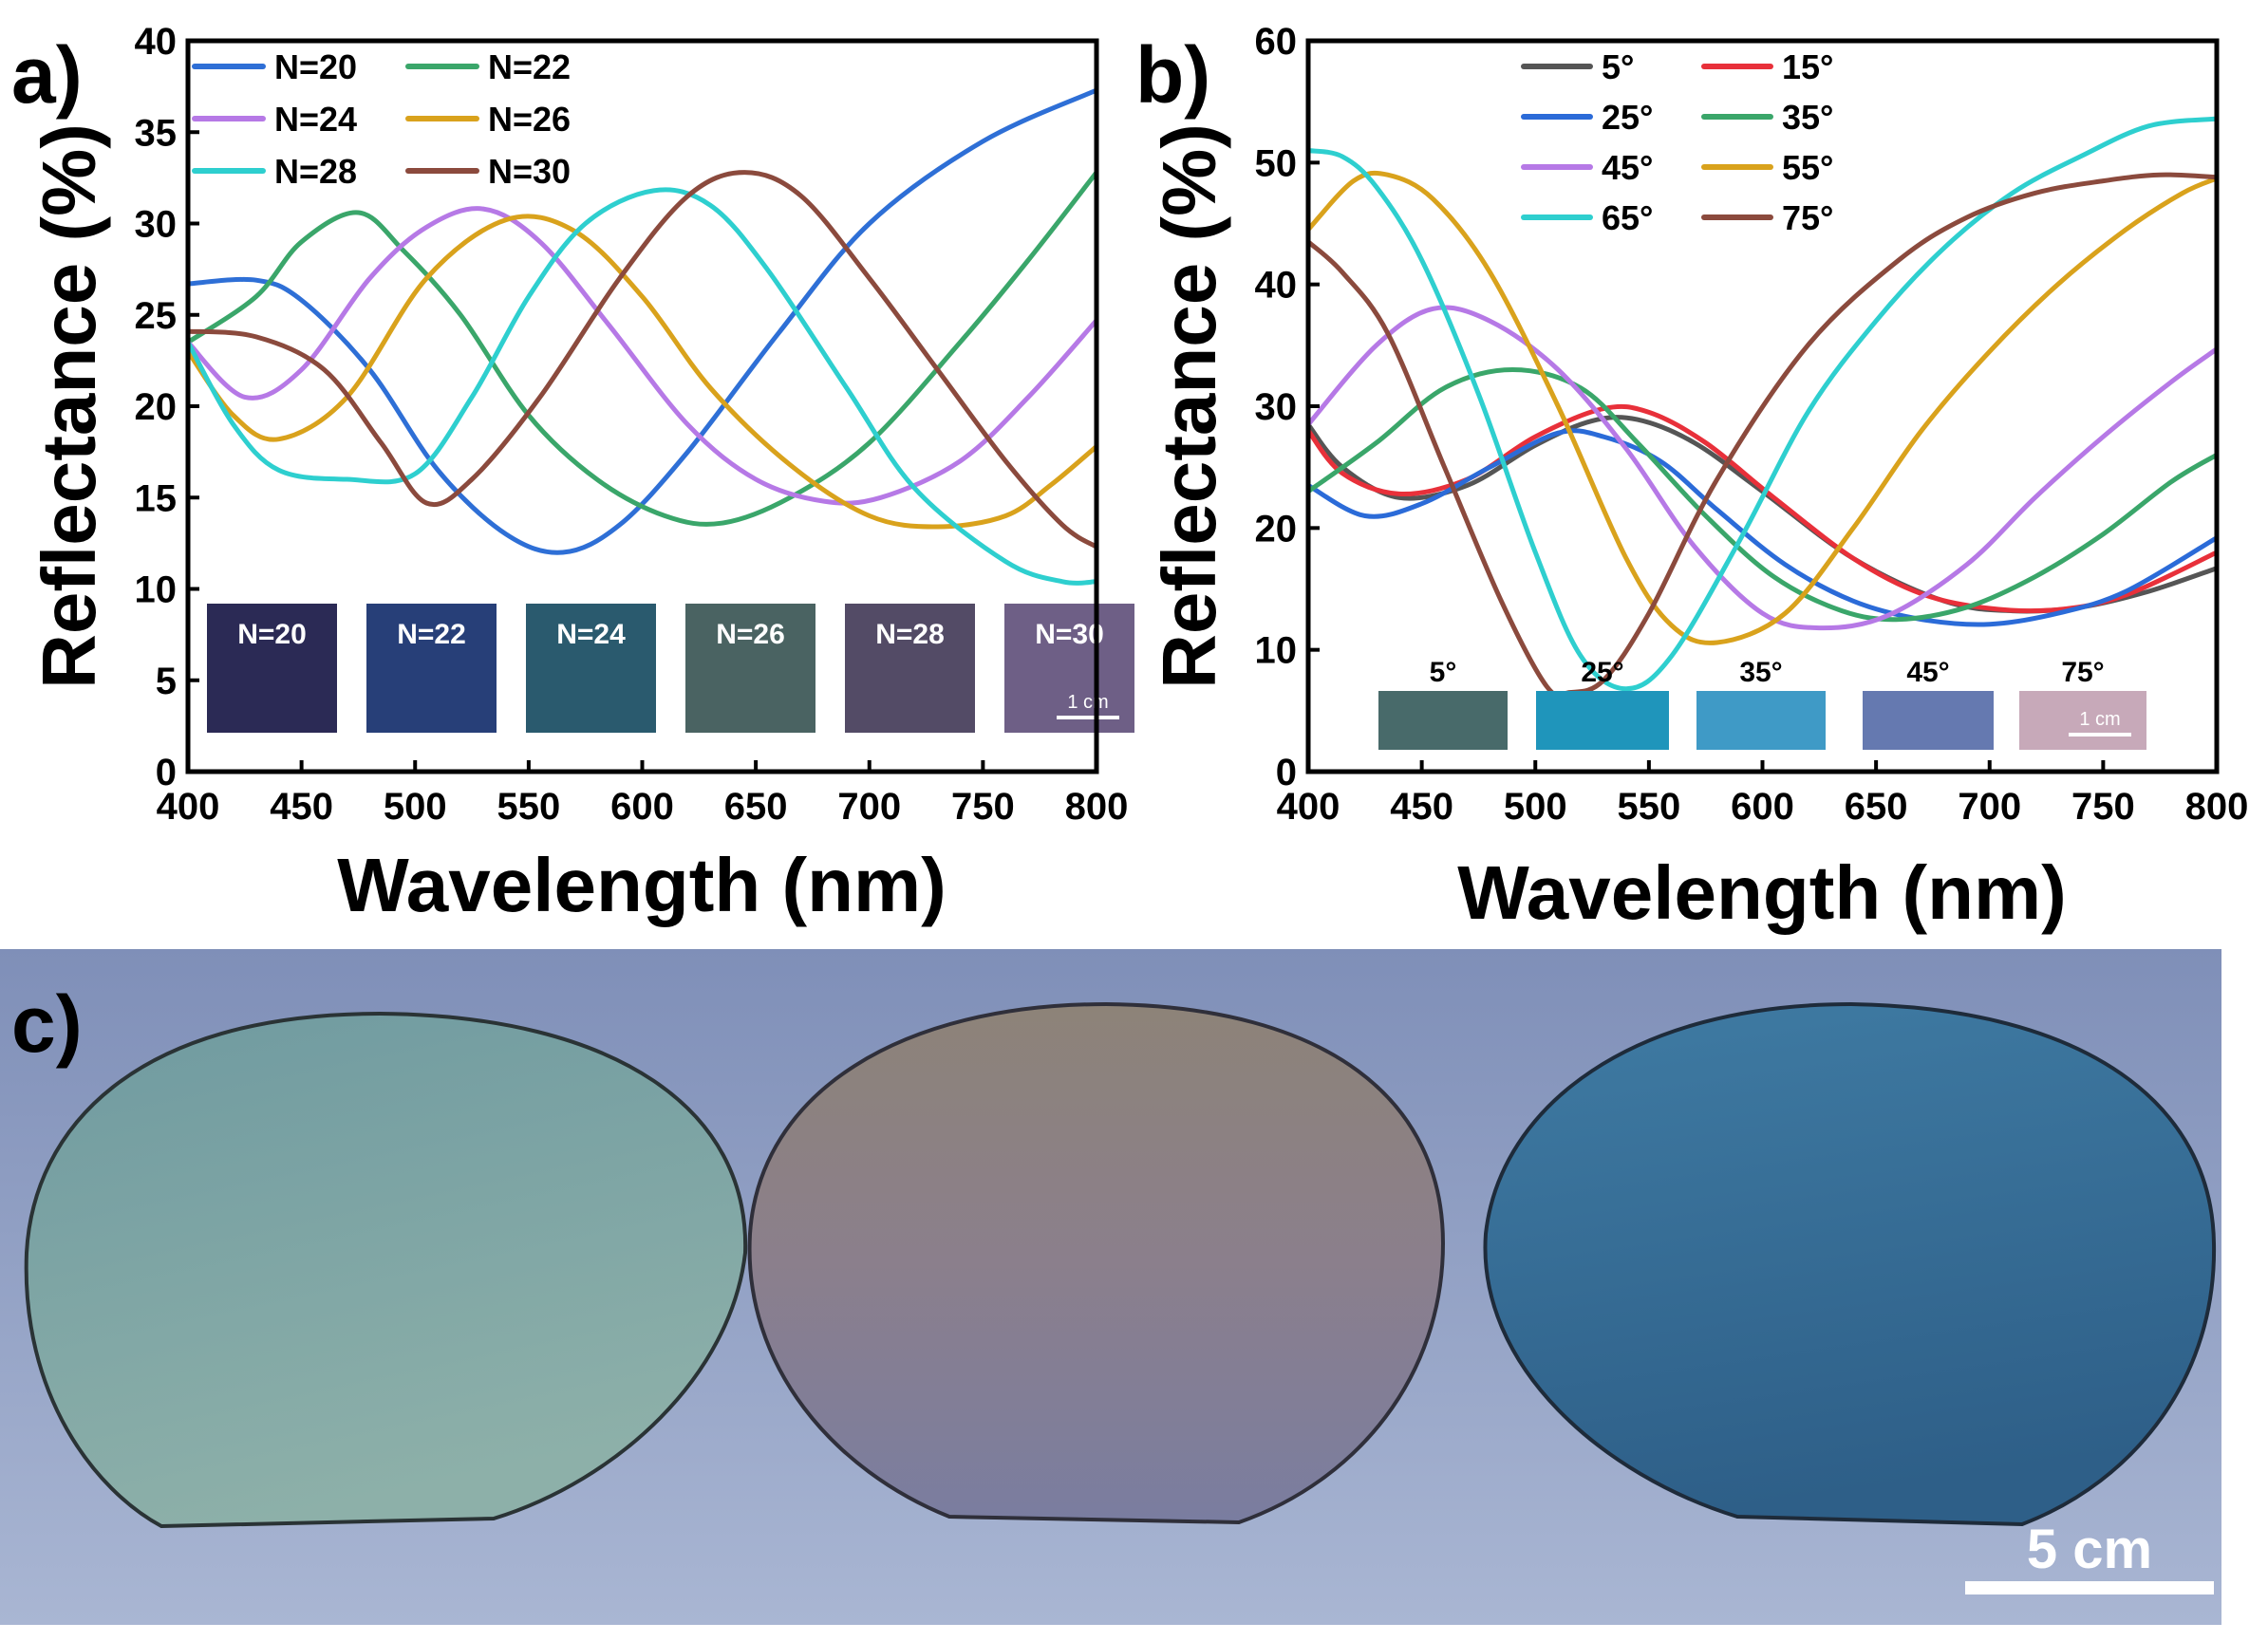 This screenshot has width=2268, height=1641. Describe the element at coordinates (642, 356) in the screenshot. I see `series-line-n24` at that location.